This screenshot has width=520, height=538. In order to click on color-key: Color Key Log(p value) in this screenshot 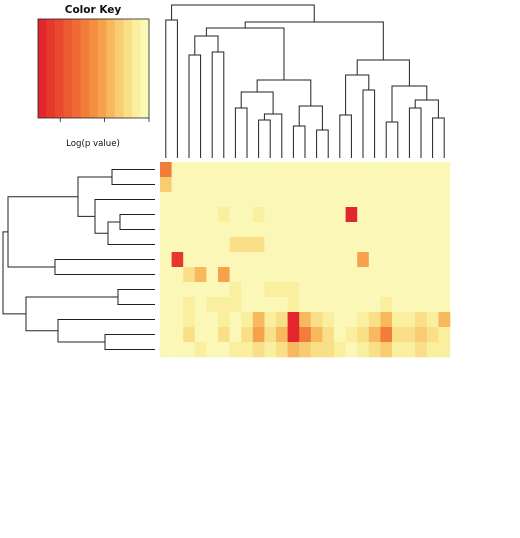, I will do `click(93, 76)`.